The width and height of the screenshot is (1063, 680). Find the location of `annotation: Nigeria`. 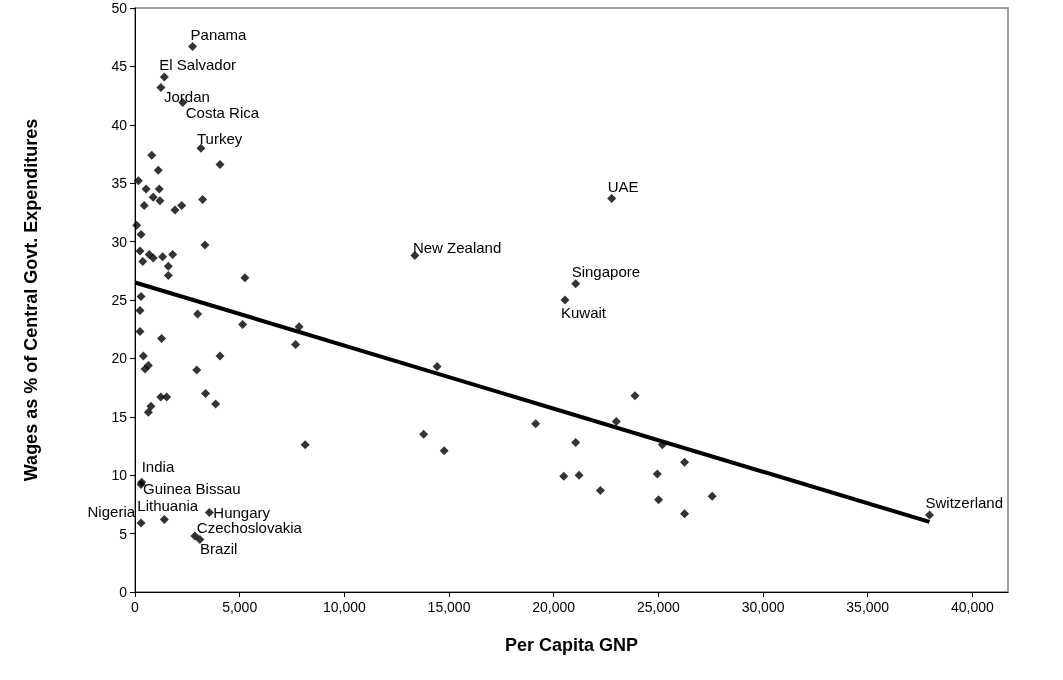

annotation: Nigeria is located at coordinates (111, 511).